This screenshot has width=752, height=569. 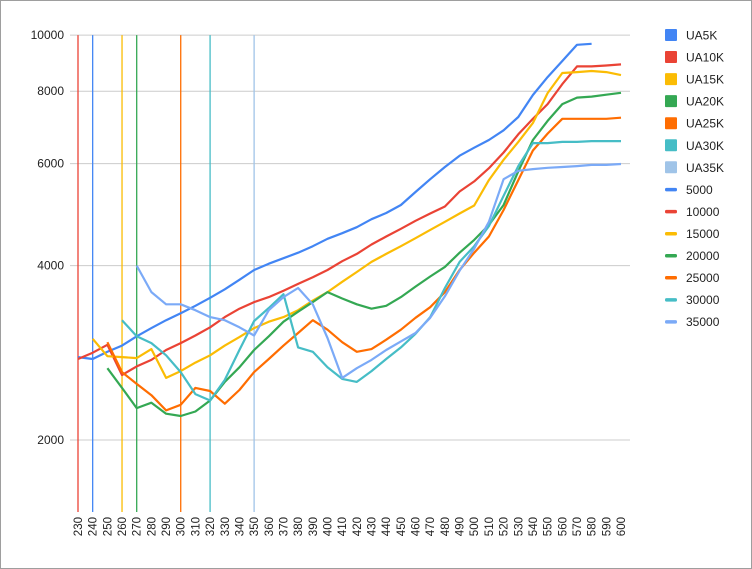 I want to click on x-tick-label: 500, so click(x=475, y=526).